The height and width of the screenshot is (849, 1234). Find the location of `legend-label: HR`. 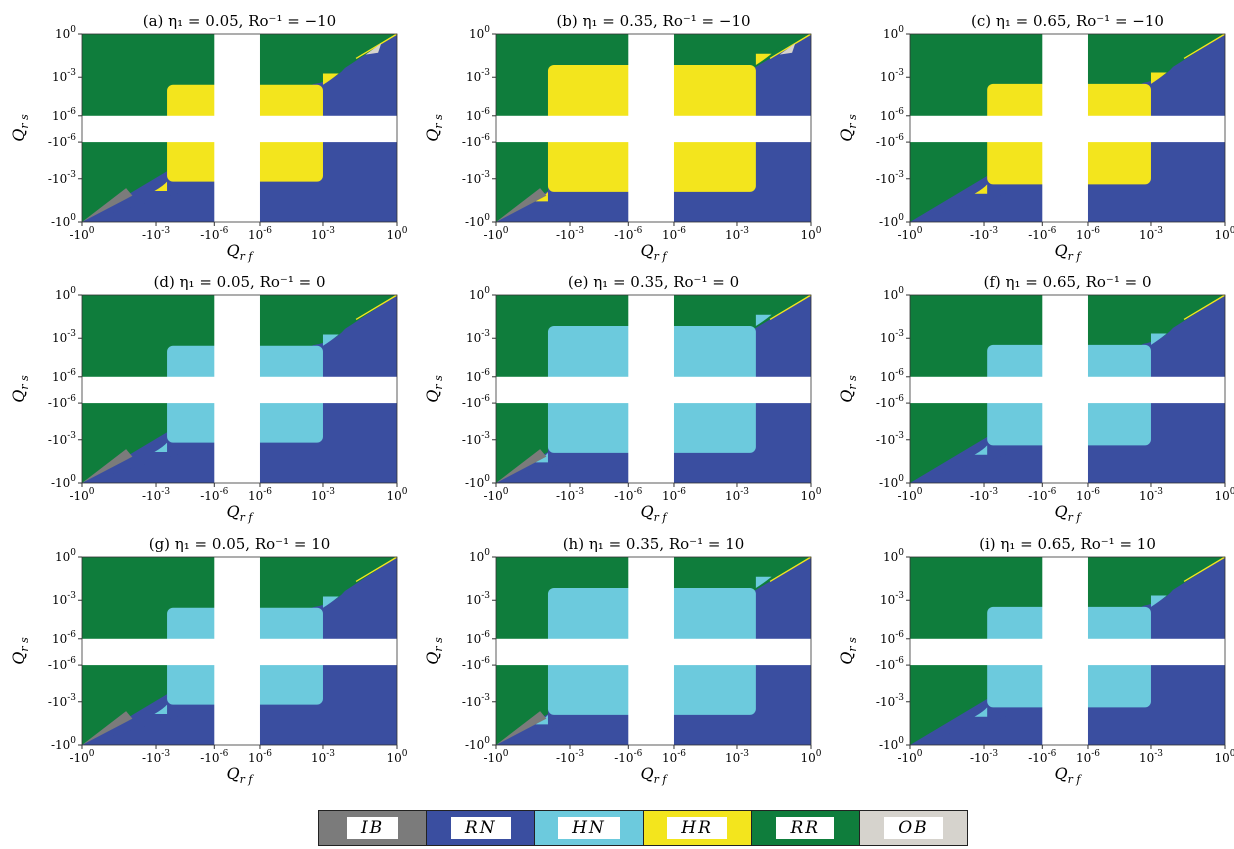

legend-label: HR is located at coordinates (697, 828).